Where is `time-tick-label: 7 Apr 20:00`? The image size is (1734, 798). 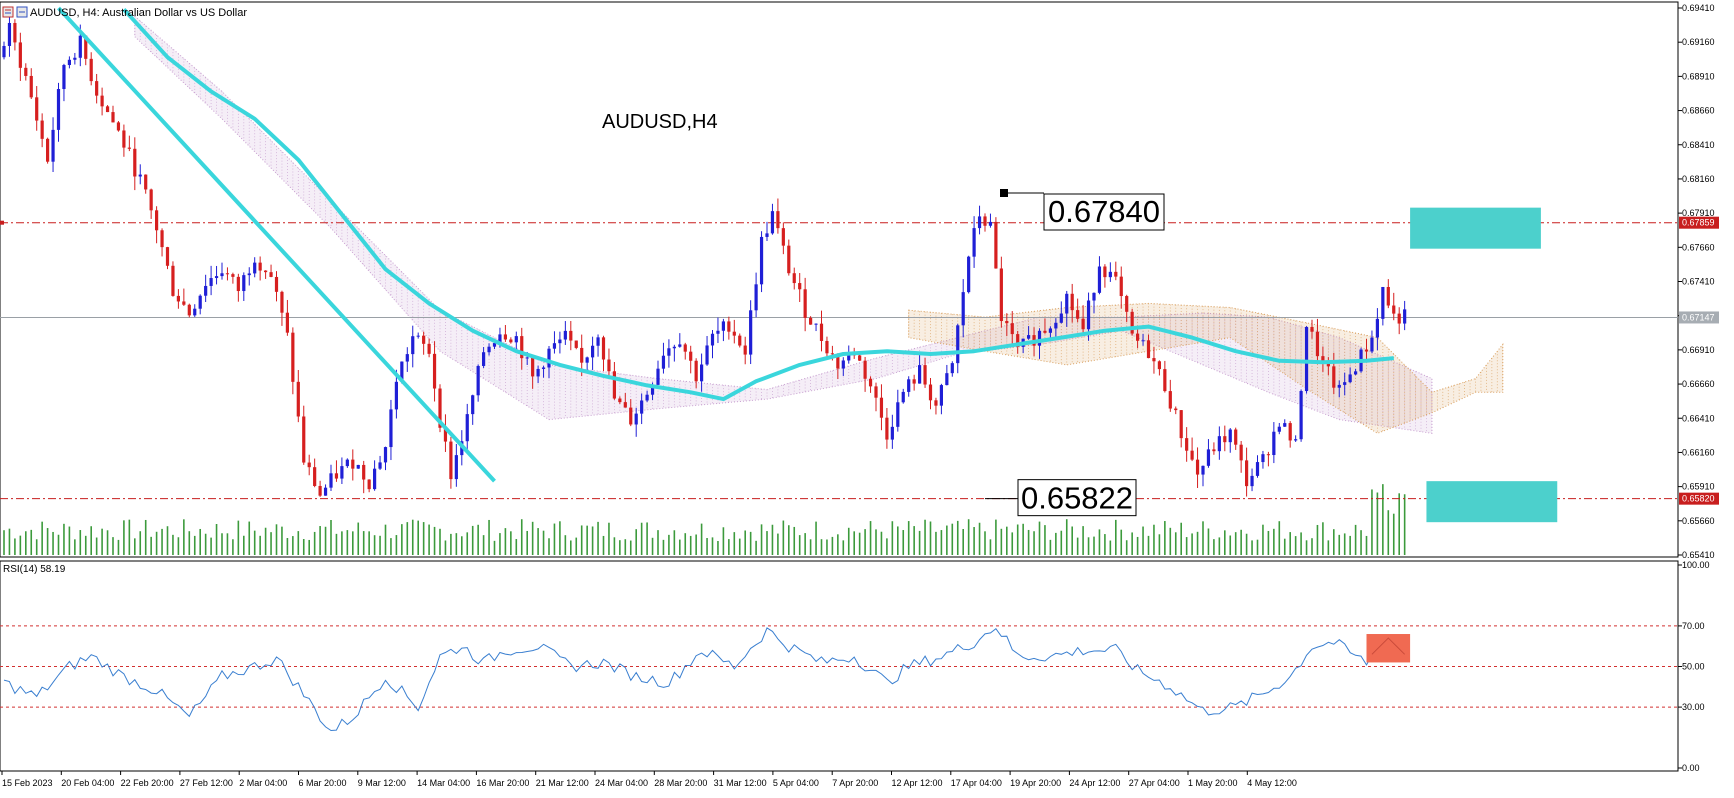 time-tick-label: 7 Apr 20:00 is located at coordinates (855, 783).